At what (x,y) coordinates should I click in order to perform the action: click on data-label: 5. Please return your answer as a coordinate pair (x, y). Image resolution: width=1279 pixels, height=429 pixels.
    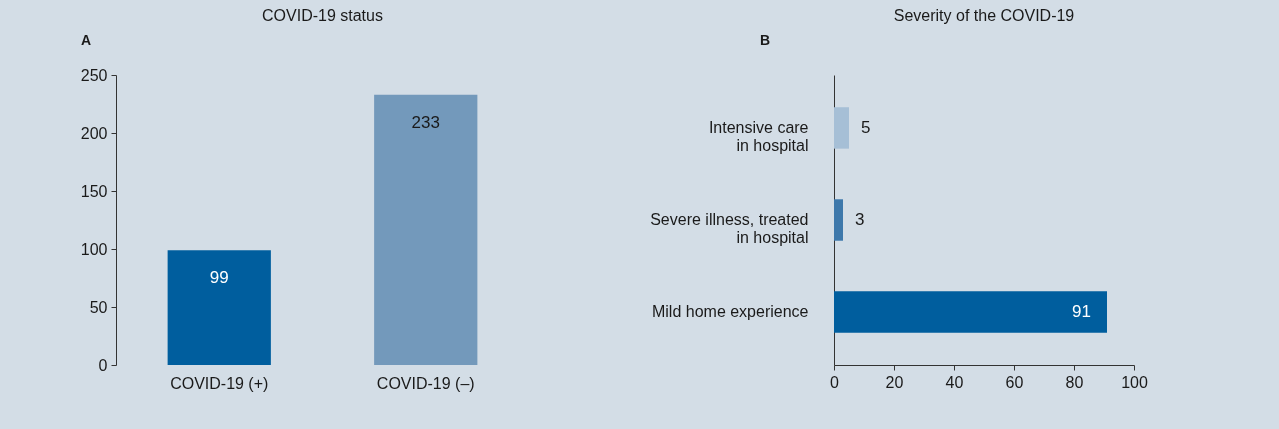
    Looking at the image, I should click on (866, 127).